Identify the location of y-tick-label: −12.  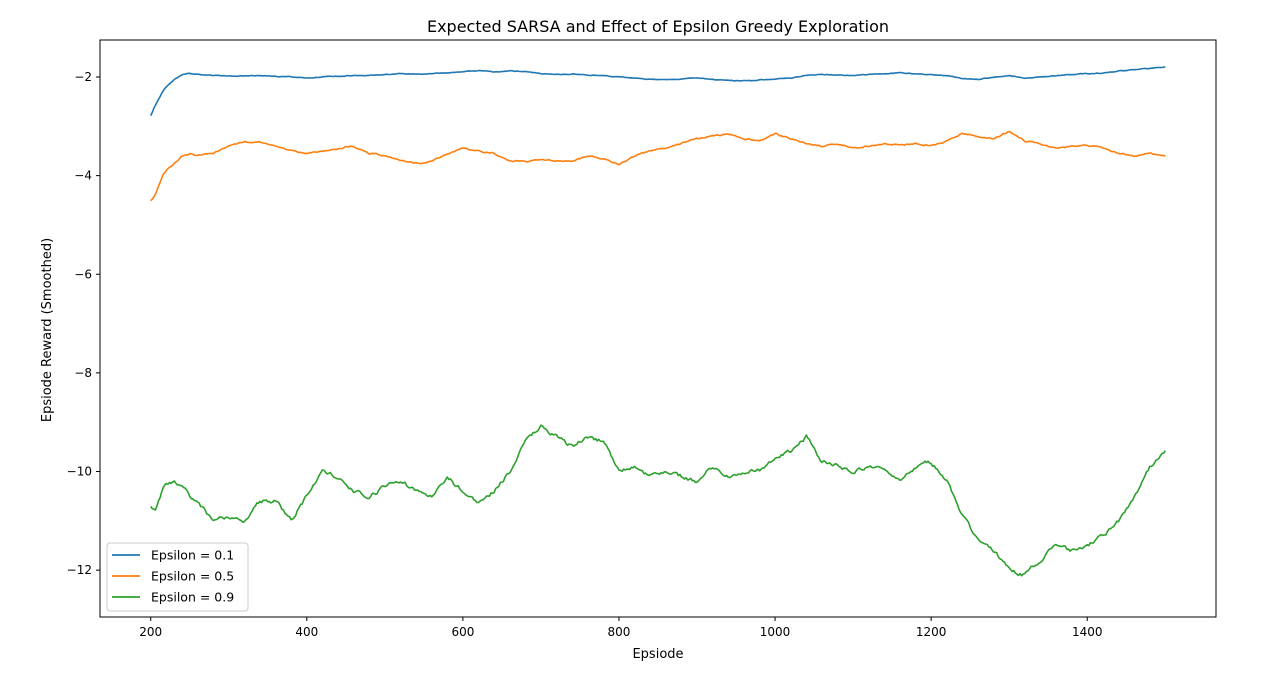
(79, 570).